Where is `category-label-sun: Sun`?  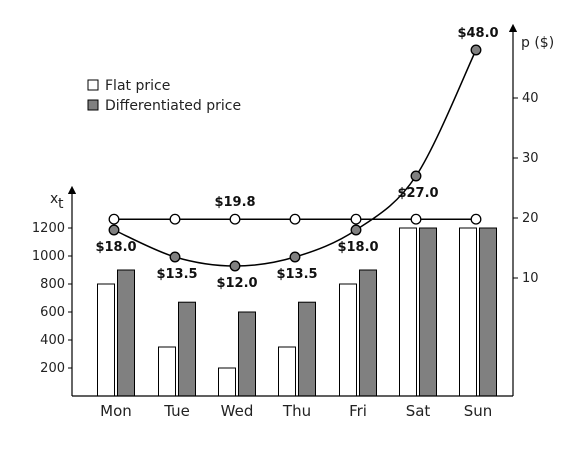
category-label-sun: Sun is located at coordinates (478, 411).